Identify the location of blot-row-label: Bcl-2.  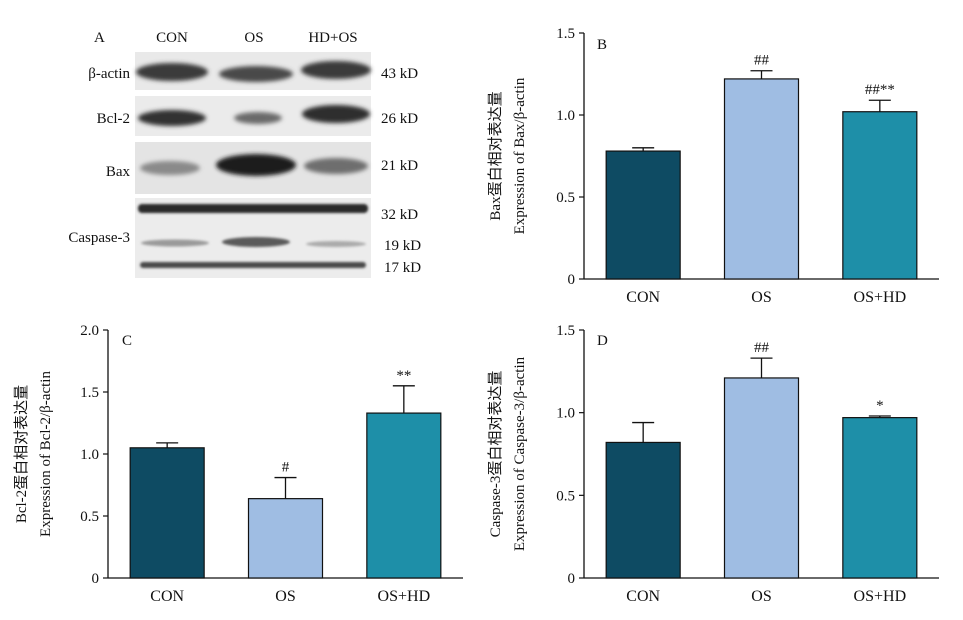
(113, 119).